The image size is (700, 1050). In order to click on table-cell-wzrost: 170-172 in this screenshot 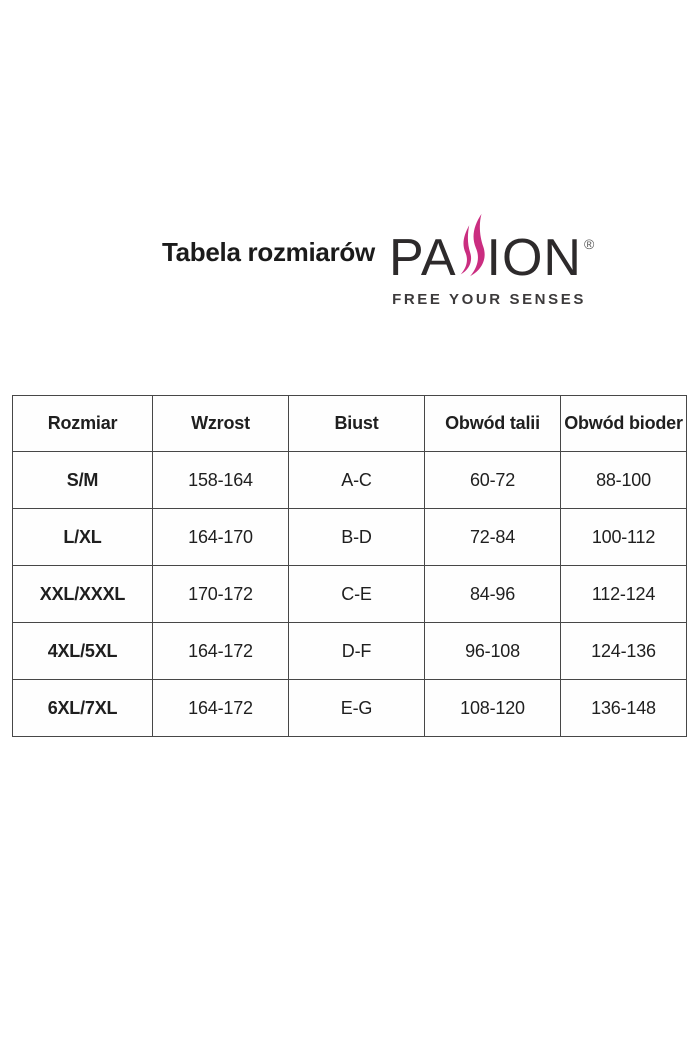, I will do `click(220, 594)`.